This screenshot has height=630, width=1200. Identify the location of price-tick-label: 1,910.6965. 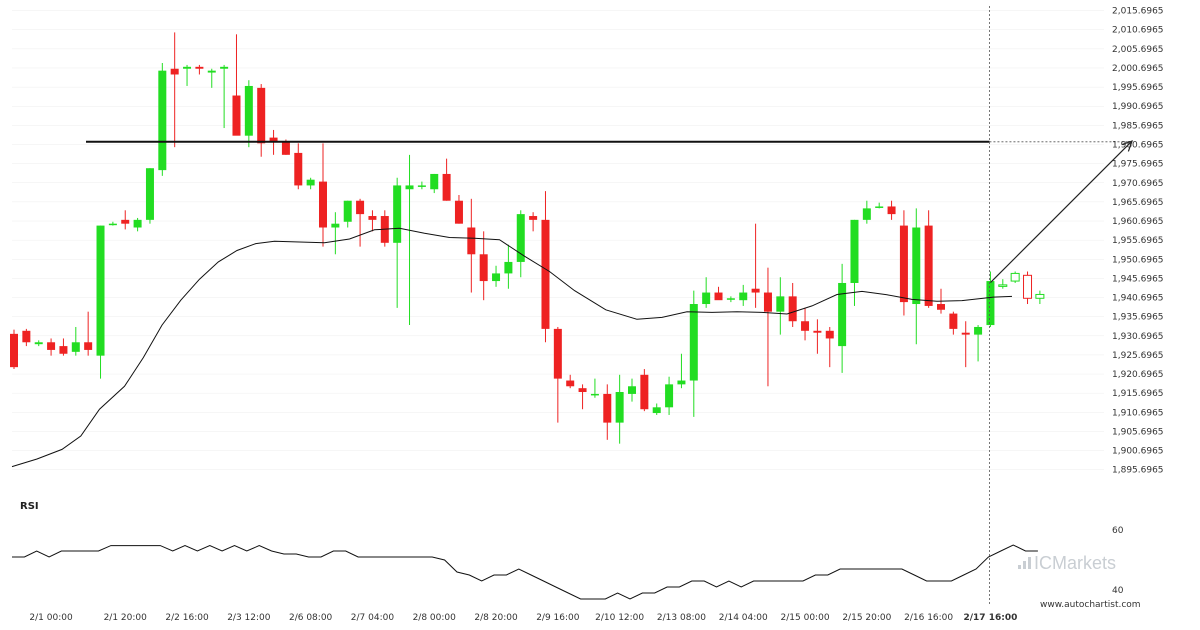
(1138, 413).